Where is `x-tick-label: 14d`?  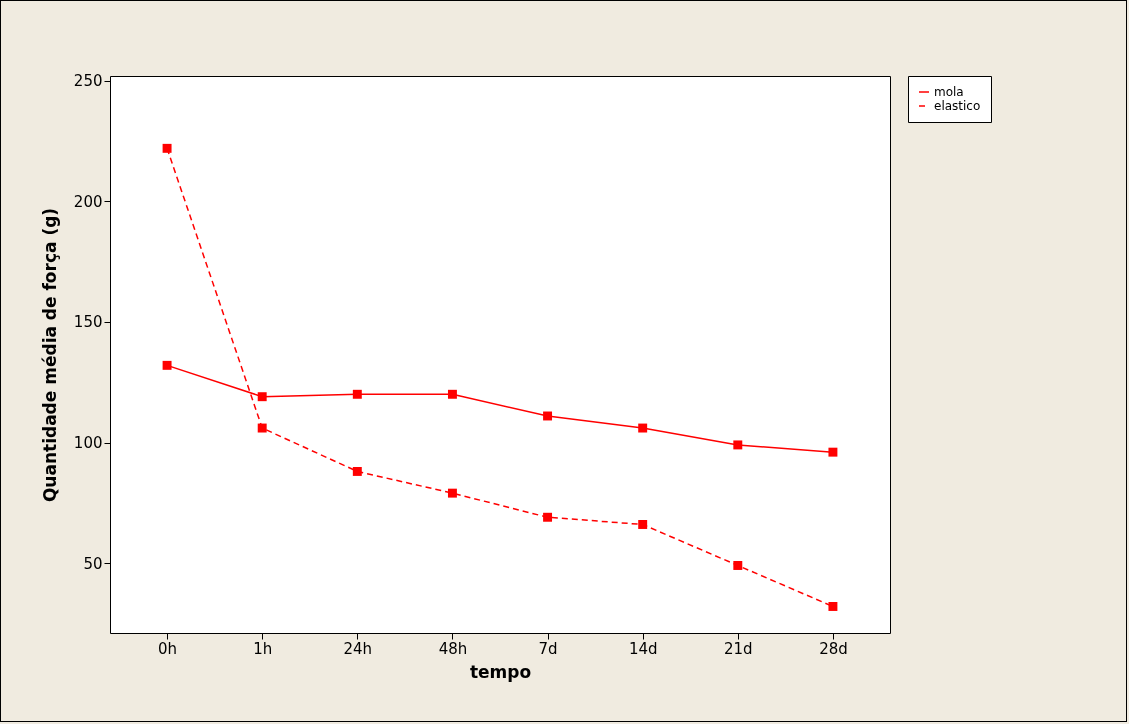
x-tick-label: 14d is located at coordinates (643, 648).